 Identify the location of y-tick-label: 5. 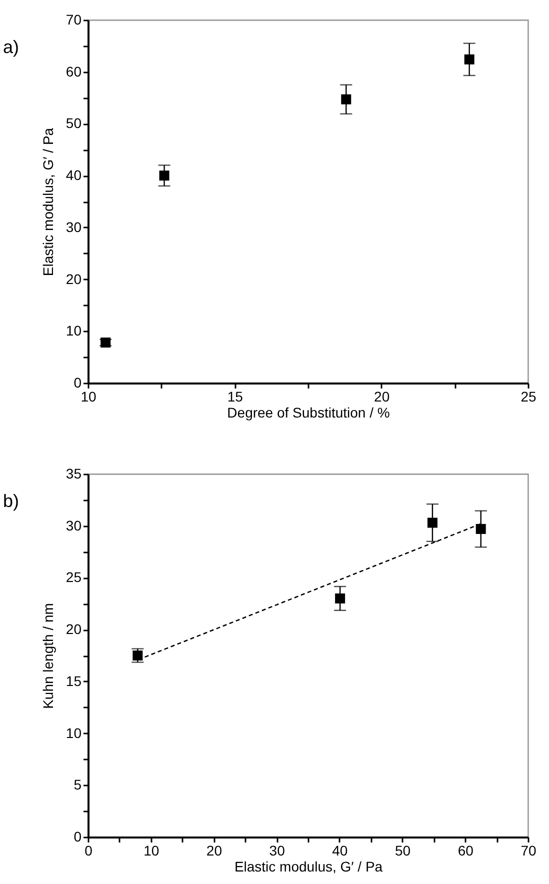
(78, 784).